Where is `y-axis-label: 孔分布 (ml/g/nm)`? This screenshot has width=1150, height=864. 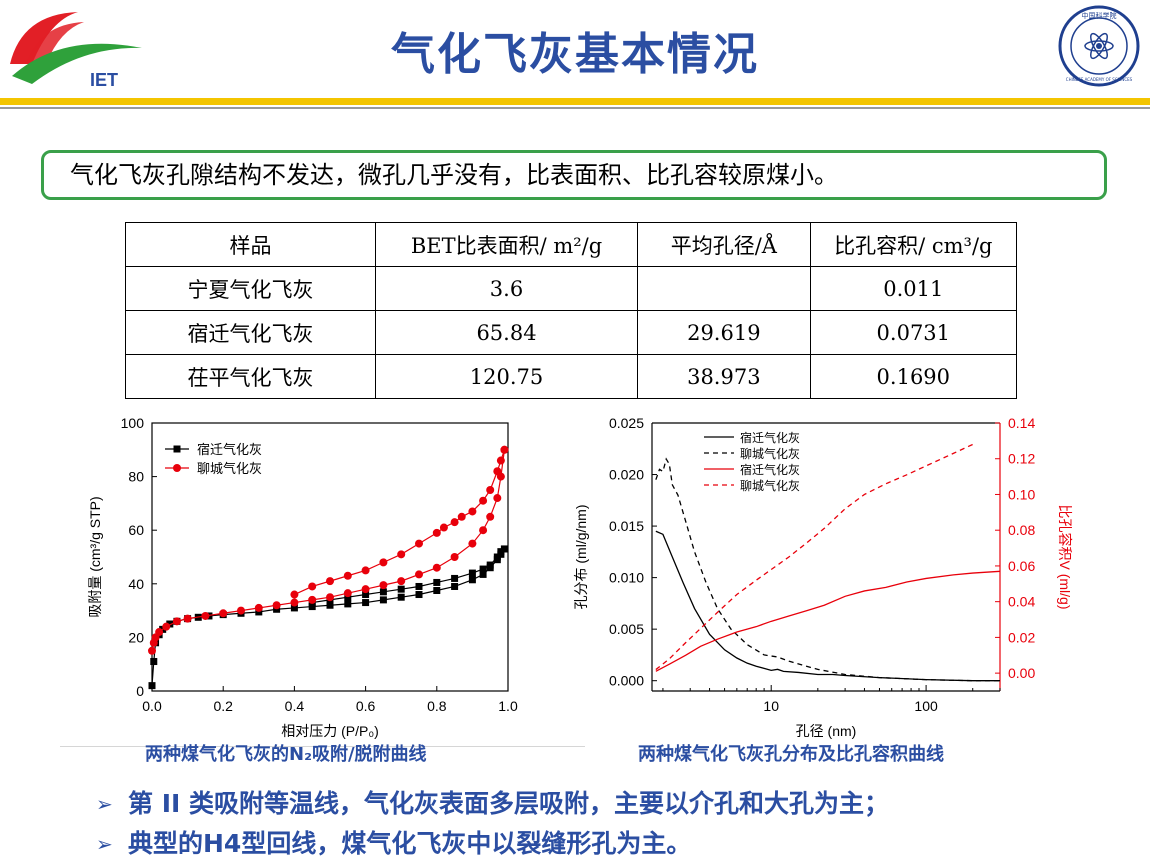 y-axis-label: 孔分布 (ml/g/nm) is located at coordinates (581, 557).